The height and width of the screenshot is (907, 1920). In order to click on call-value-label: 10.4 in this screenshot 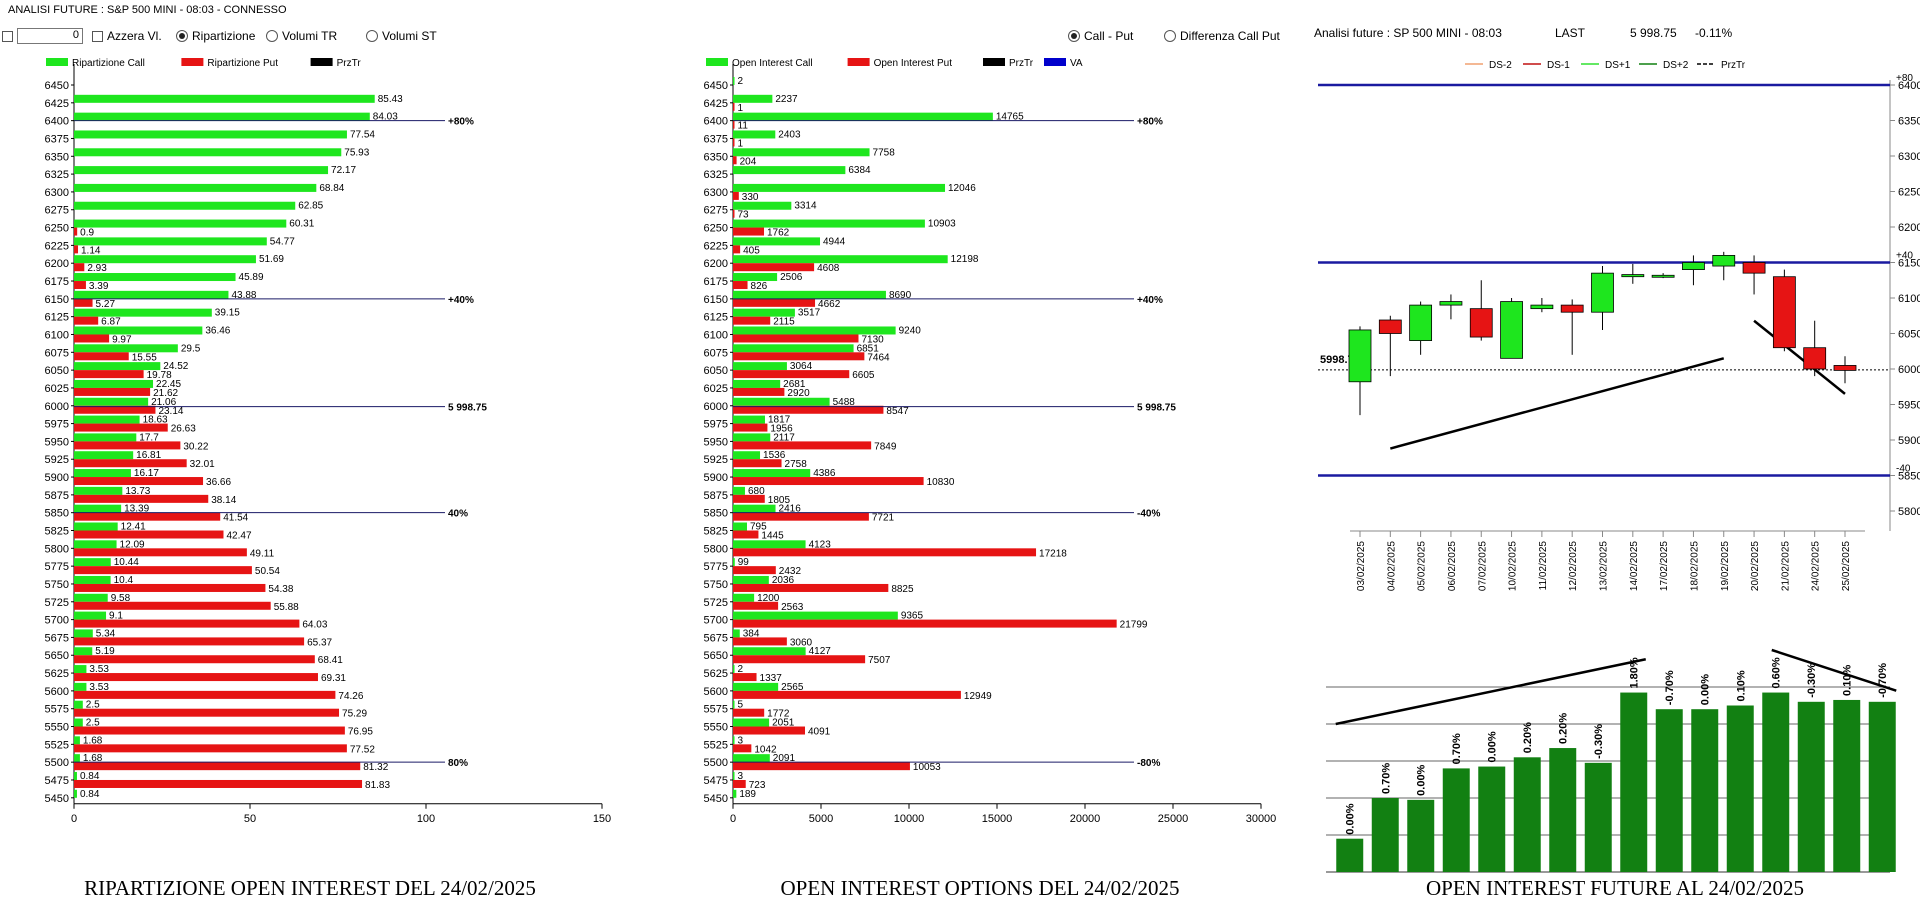, I will do `click(124, 580)`.